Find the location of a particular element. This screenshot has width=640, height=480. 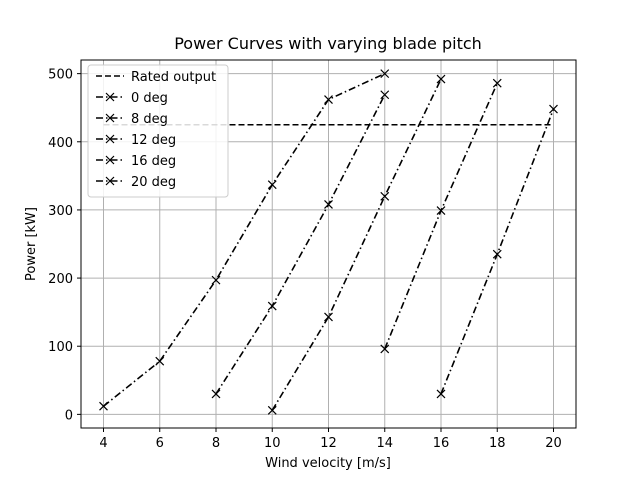

x-tick-label: 14 is located at coordinates (384, 443).